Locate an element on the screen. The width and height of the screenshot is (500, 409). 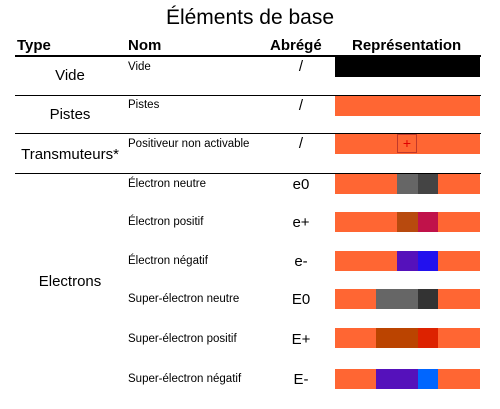
representation-super-electron-positif is located at coordinates (407, 338).